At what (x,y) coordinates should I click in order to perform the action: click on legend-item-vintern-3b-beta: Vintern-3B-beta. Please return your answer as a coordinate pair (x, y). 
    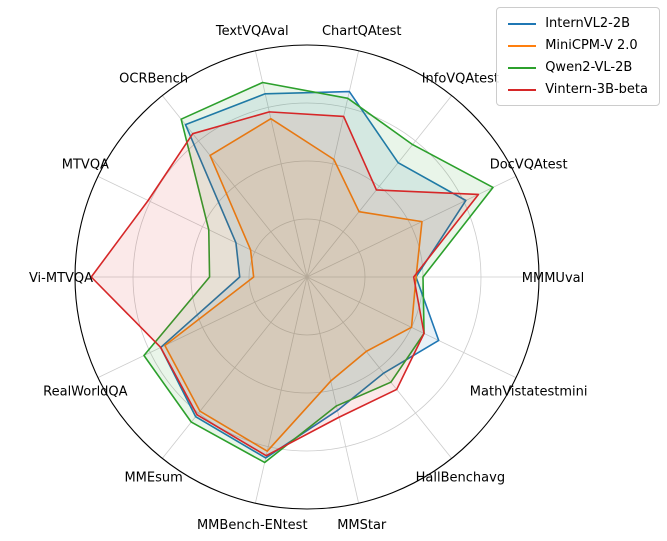
    Looking at the image, I should click on (578, 89).